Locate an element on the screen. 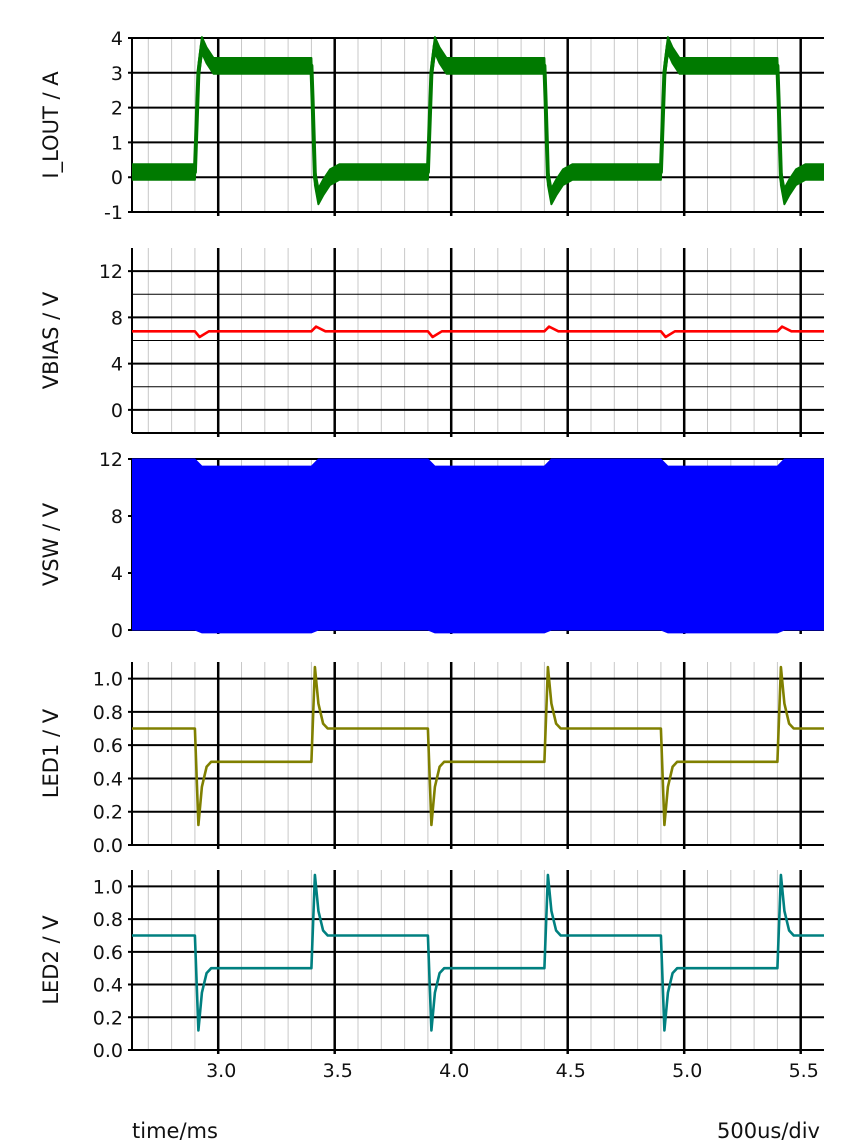 The image size is (849, 1146). y-tick-label: 2 is located at coordinates (117, 109).